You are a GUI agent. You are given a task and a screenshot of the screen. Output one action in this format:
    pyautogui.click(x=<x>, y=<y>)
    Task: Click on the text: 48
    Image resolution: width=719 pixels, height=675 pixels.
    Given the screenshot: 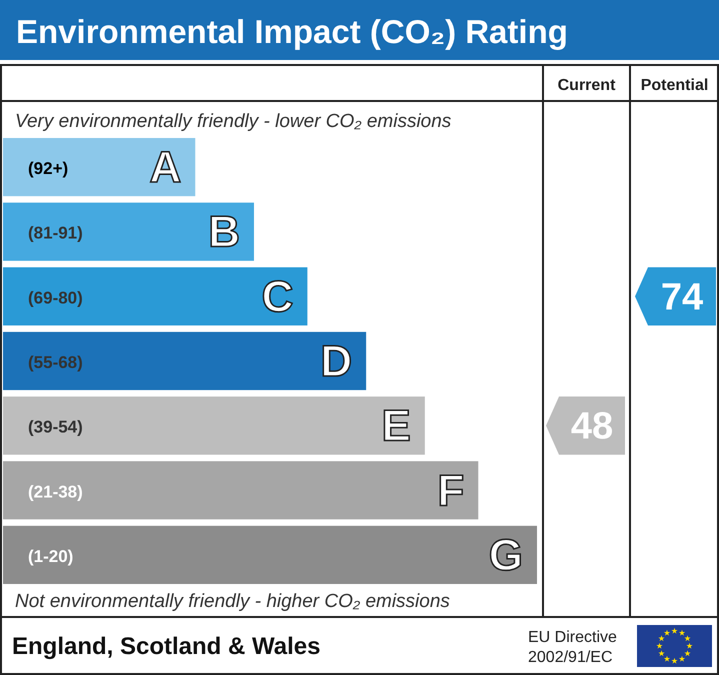 What is the action you would take?
    pyautogui.click(x=592, y=427)
    